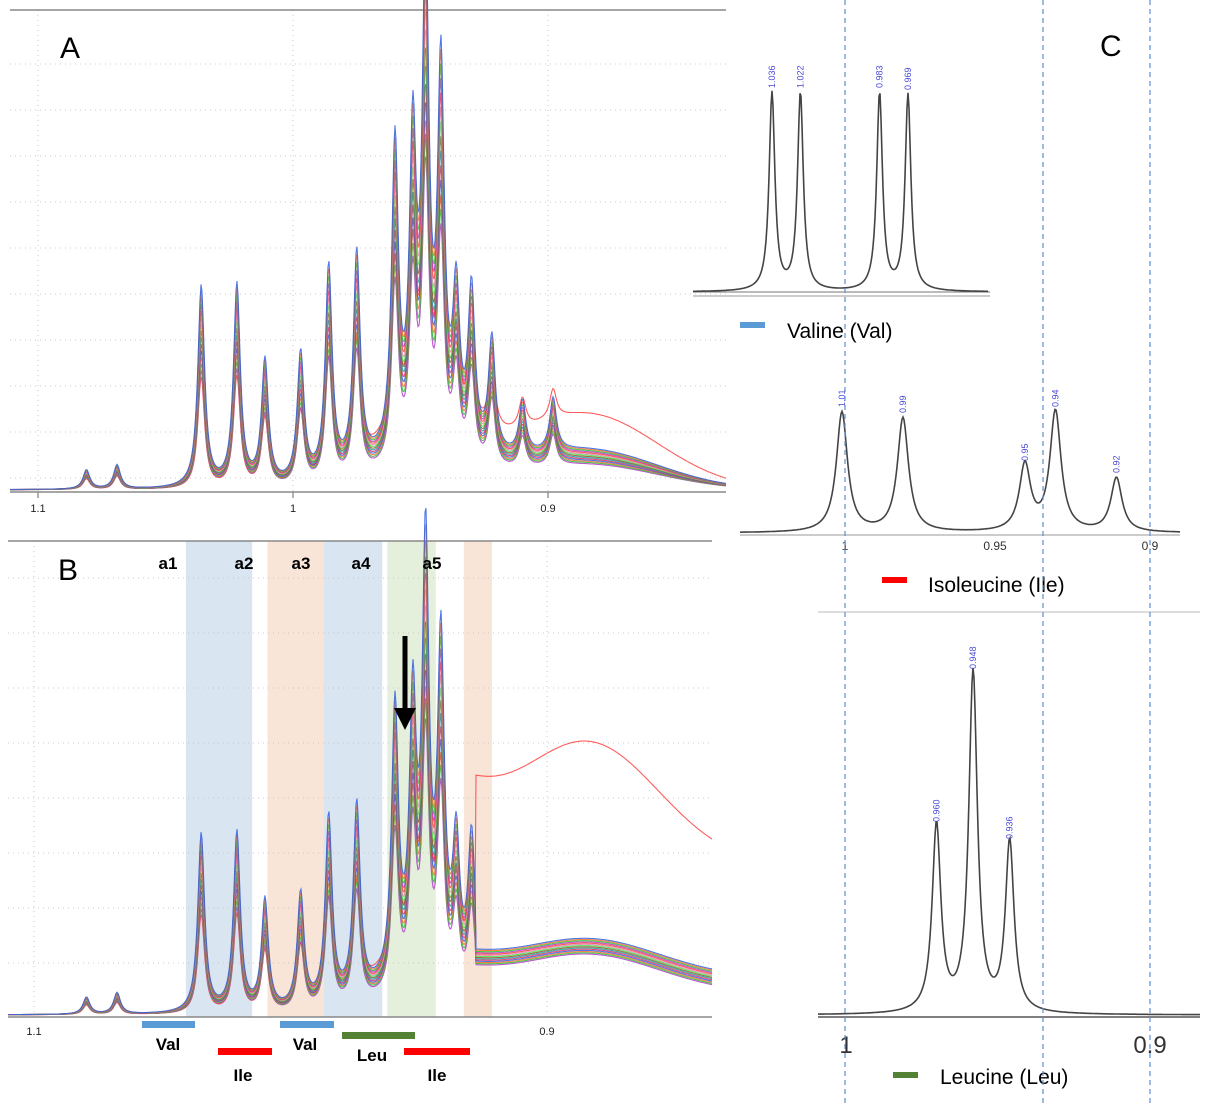  Describe the element at coordinates (845, 1045) in the screenshot. I see `leucine-tick-1: 1` at that location.